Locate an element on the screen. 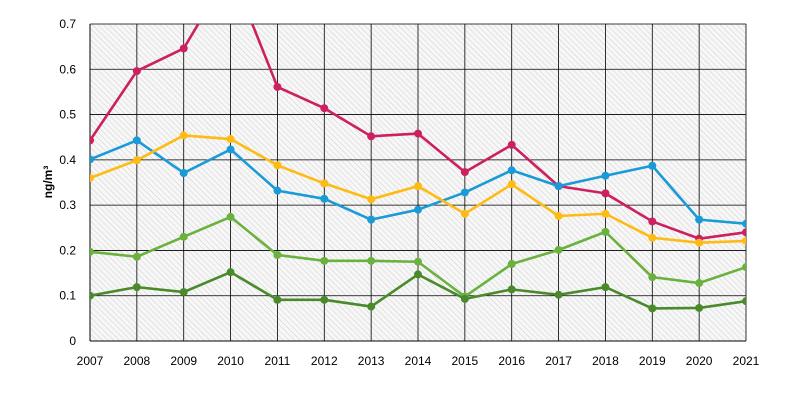 Image resolution: width=800 pixels, height=400 pixels. y-tick-label: 0.1 is located at coordinates (67, 296).